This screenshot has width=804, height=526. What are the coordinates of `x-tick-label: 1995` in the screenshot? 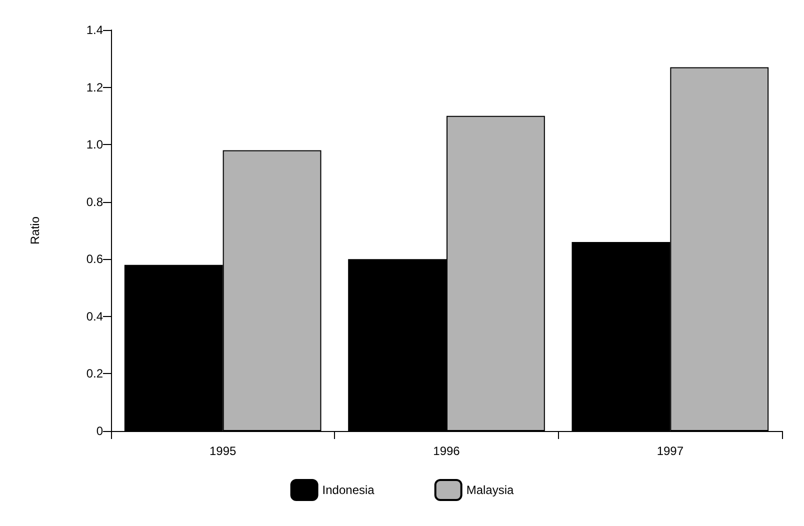 It's located at (223, 451).